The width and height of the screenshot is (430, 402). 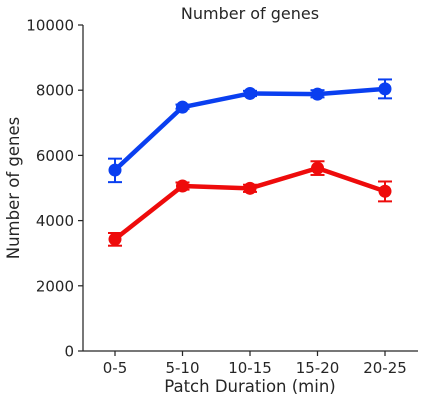 I want to click on y-tick-label: 6000, so click(x=55, y=156).